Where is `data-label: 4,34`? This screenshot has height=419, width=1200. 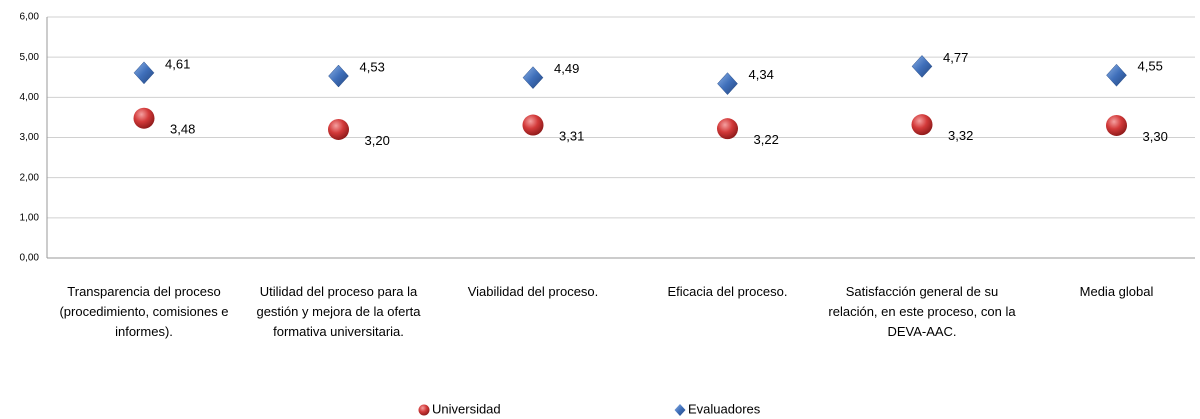
data-label: 4,34 is located at coordinates (761, 74).